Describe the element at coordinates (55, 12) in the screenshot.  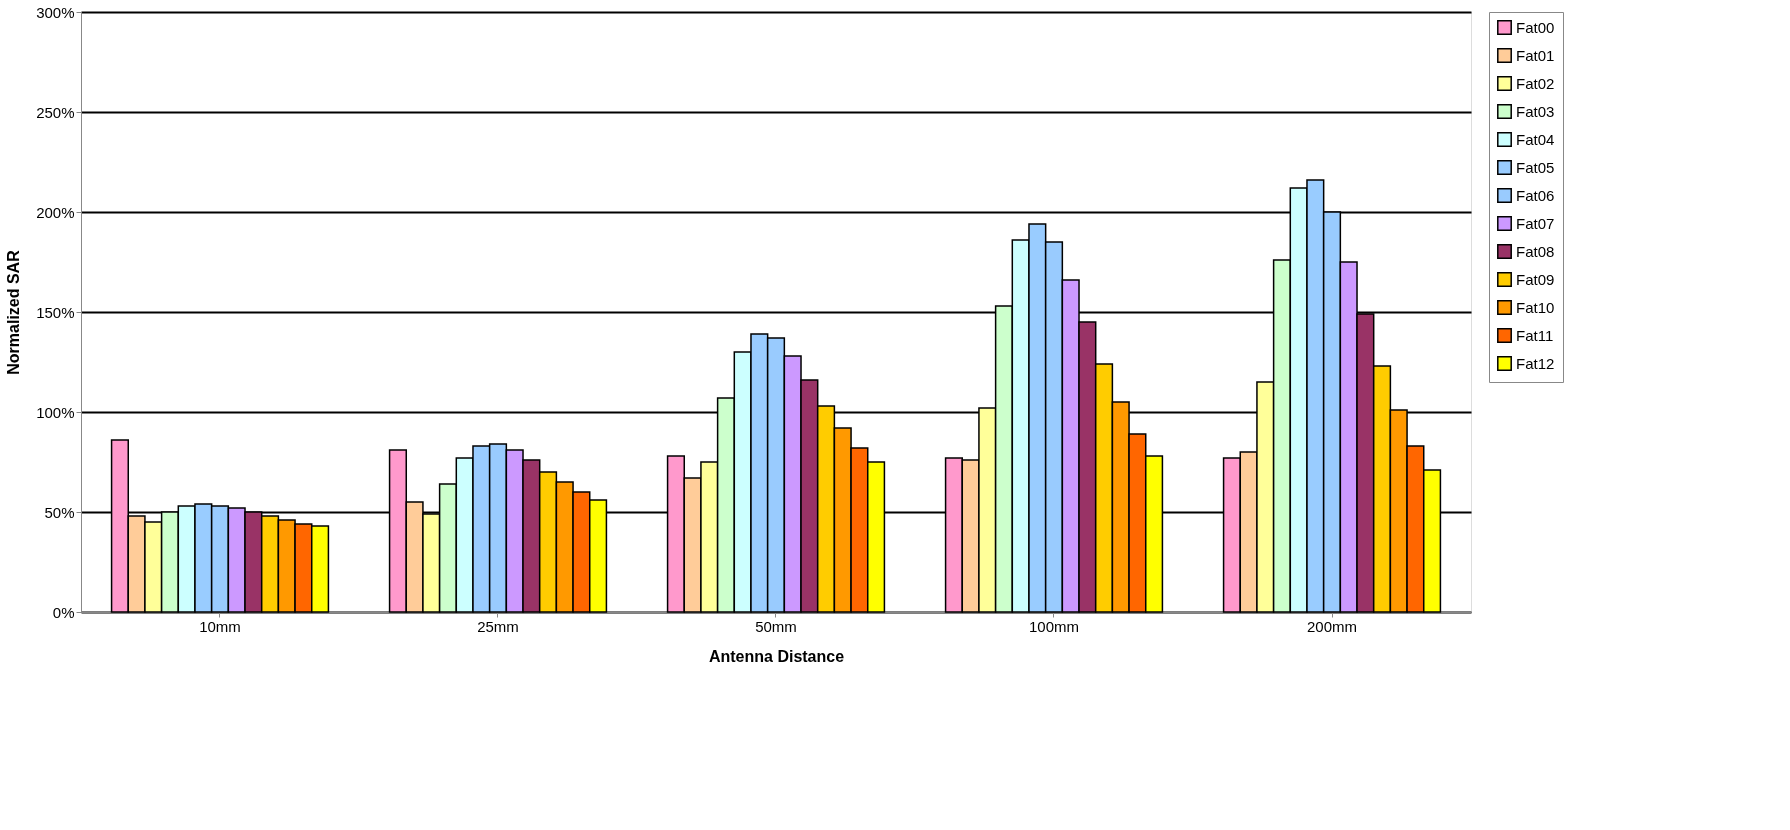
I see `y-tick-label: 300%` at that location.